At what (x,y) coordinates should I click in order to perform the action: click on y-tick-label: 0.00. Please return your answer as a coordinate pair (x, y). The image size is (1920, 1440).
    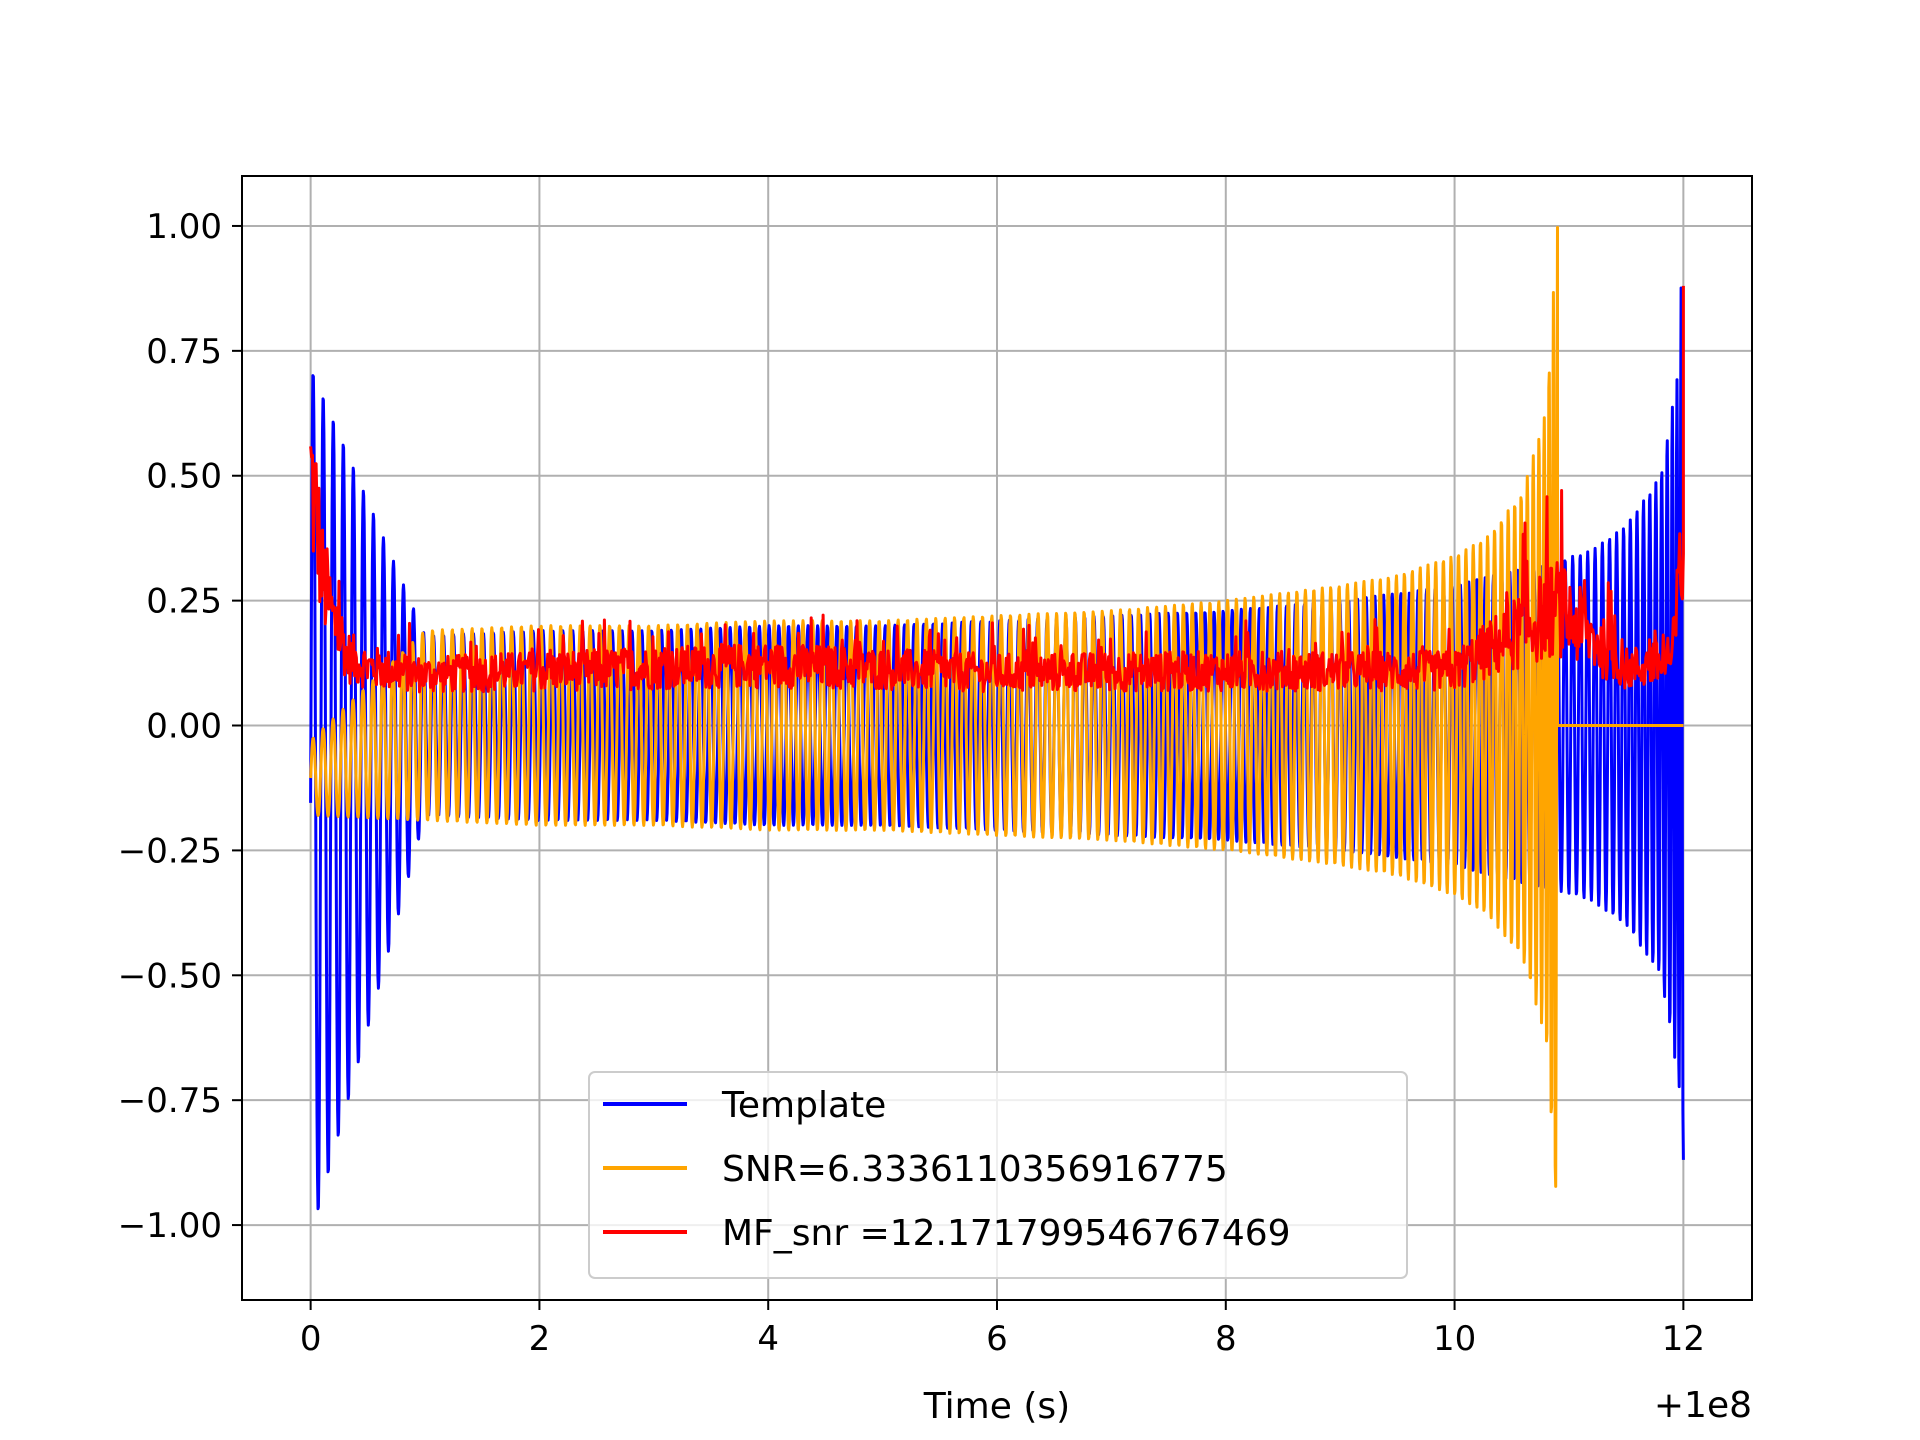
    Looking at the image, I should click on (184, 727).